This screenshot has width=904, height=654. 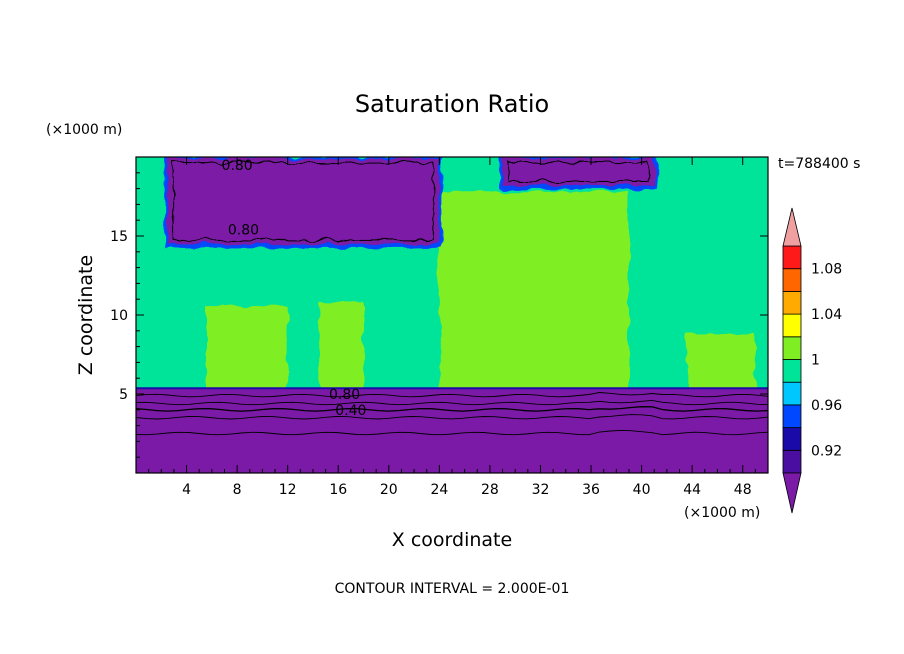 What do you see at coordinates (186, 490) in the screenshot?
I see `x-tick-label: 4` at bounding box center [186, 490].